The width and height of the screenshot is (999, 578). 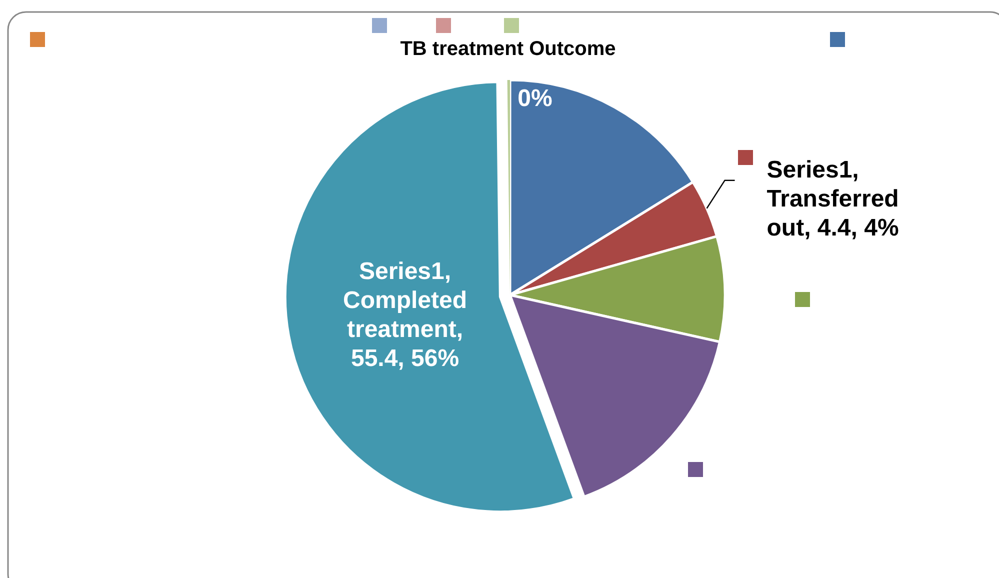 What do you see at coordinates (535, 98) in the screenshot?
I see `data-label: 0%` at bounding box center [535, 98].